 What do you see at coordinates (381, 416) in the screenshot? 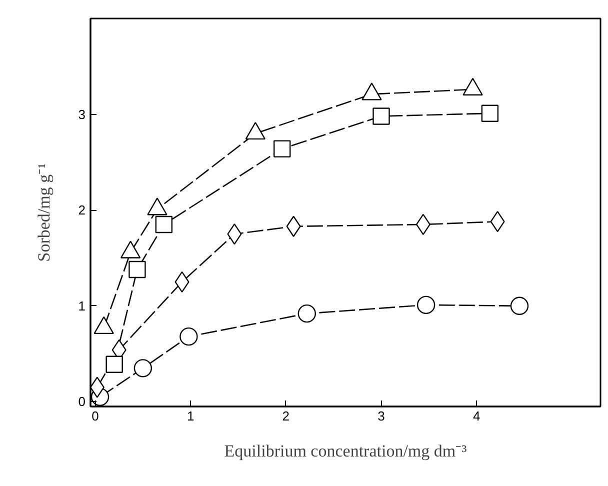
I see `x-tick-label: 3` at bounding box center [381, 416].